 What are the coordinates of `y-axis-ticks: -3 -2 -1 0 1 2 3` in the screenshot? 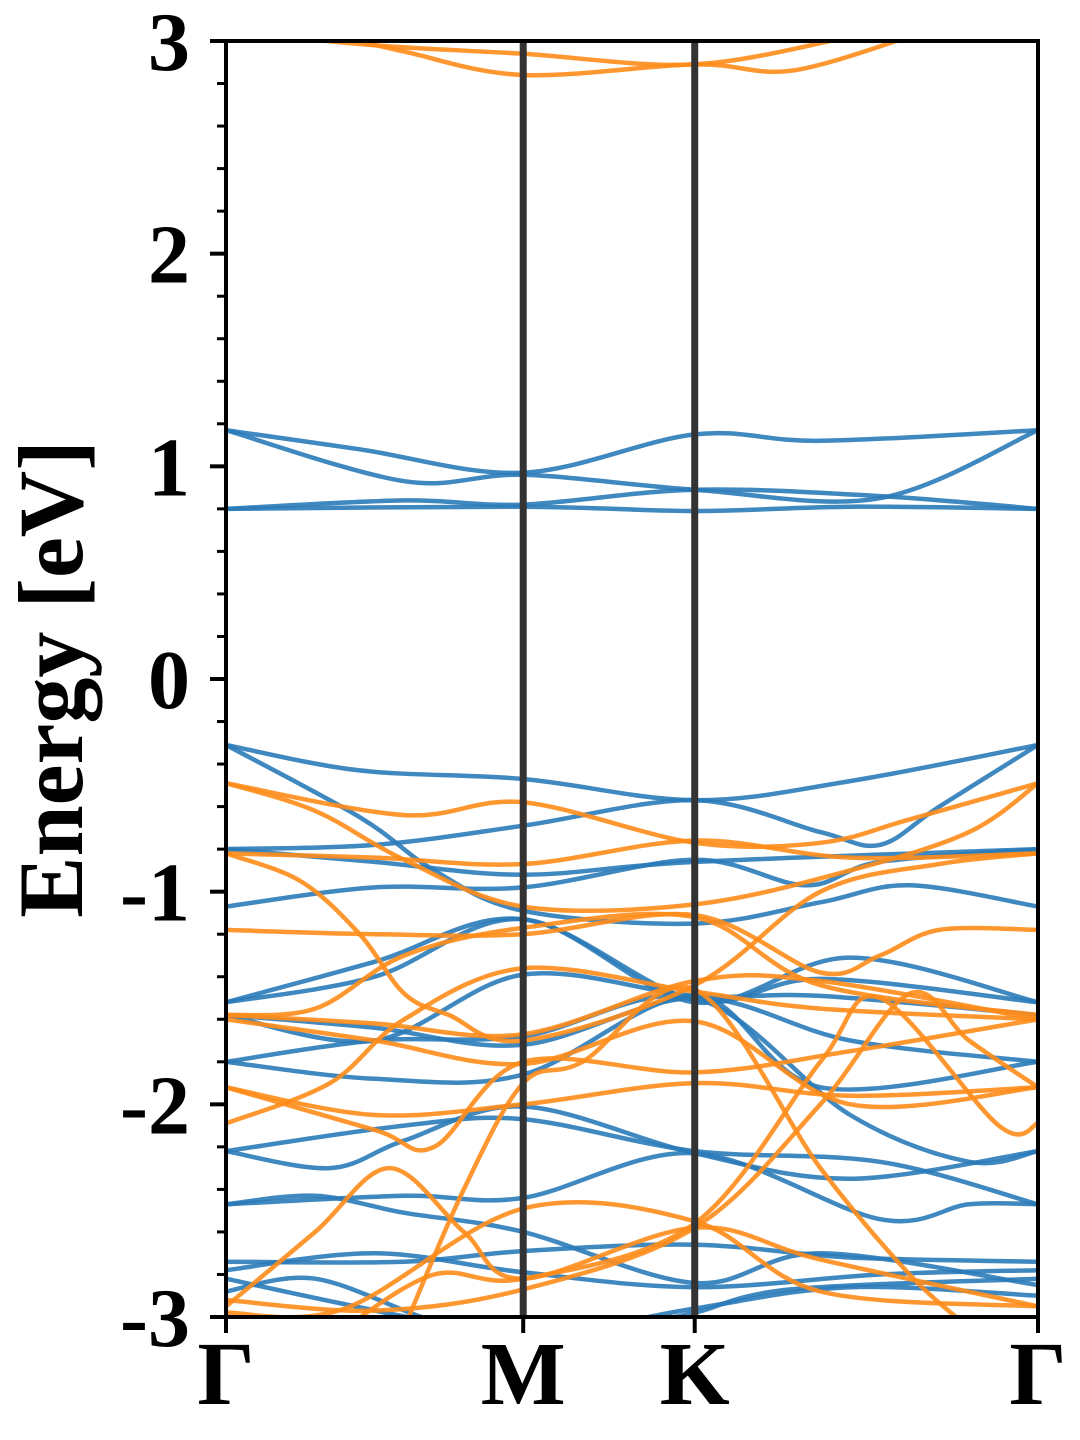 It's located at (173, 682).